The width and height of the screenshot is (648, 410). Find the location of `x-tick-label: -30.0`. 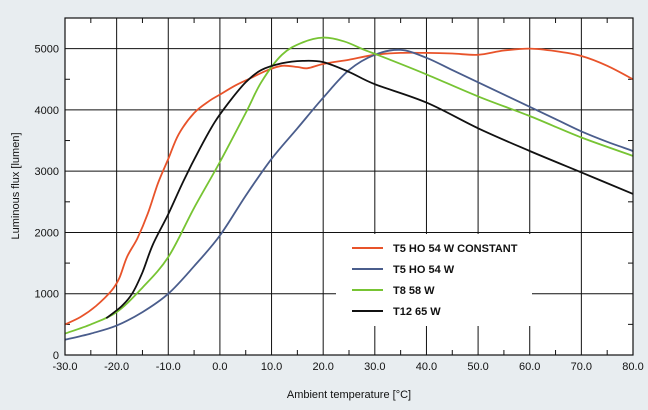

x-tick-label: -30.0 is located at coordinates (64, 367).